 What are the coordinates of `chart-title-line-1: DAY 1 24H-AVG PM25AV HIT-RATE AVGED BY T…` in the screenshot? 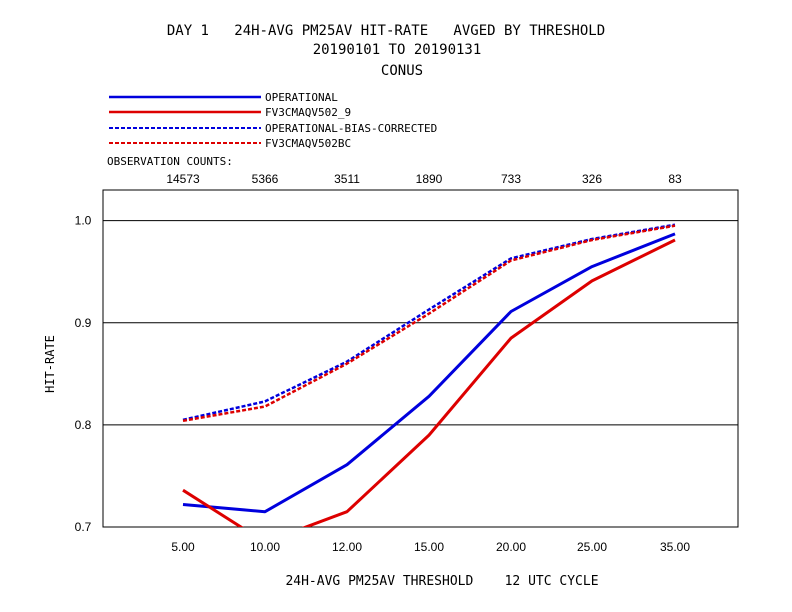 It's located at (386, 31).